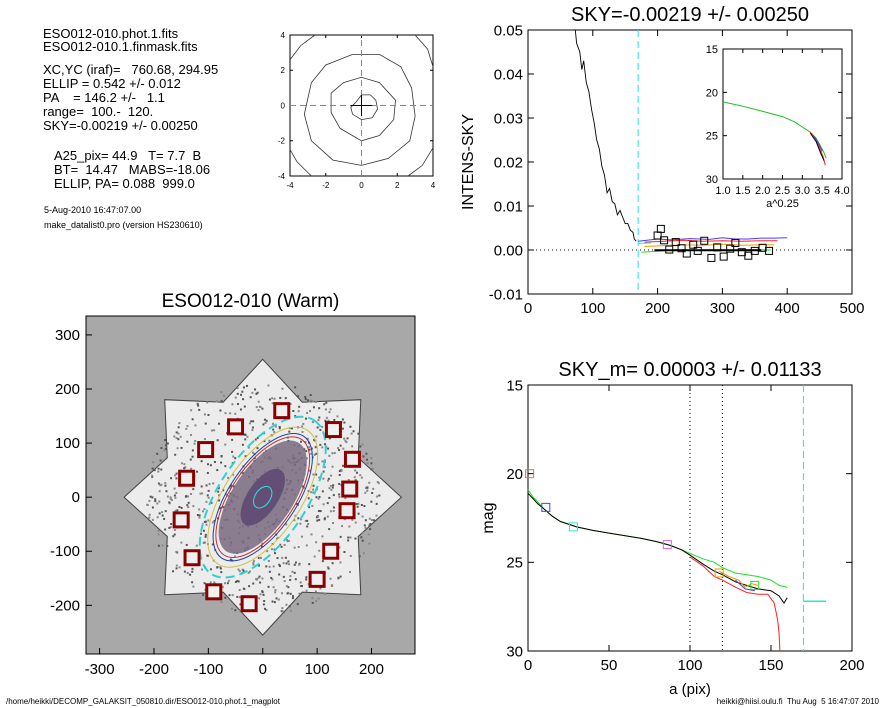  What do you see at coordinates (735, 604) in the screenshot?
I see `mag-series-red` at bounding box center [735, 604].